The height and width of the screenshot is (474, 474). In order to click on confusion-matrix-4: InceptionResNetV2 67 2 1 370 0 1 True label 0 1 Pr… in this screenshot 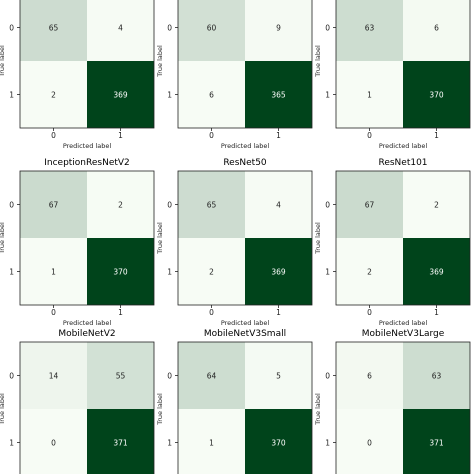, I will do `click(77, 242)`.